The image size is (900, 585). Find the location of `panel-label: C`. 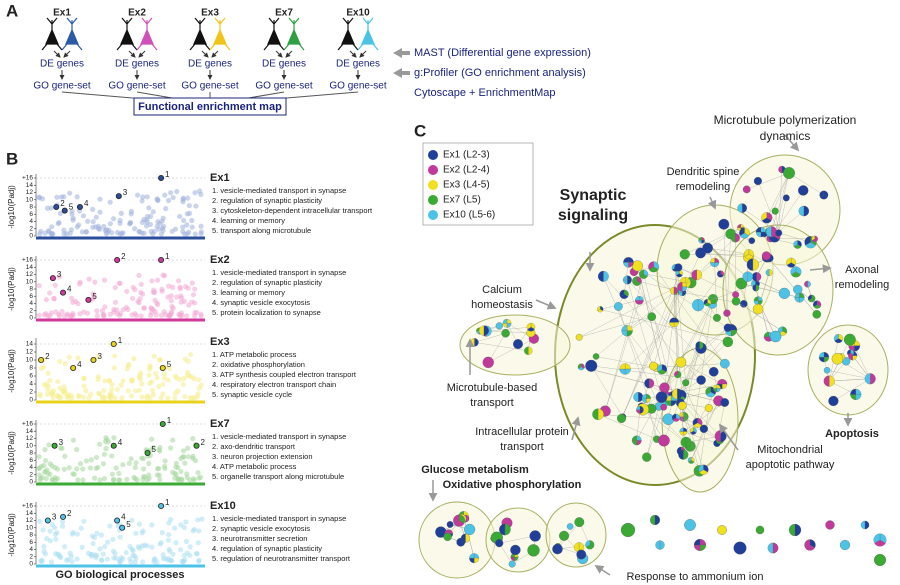

panel-label: C is located at coordinates (420, 130).